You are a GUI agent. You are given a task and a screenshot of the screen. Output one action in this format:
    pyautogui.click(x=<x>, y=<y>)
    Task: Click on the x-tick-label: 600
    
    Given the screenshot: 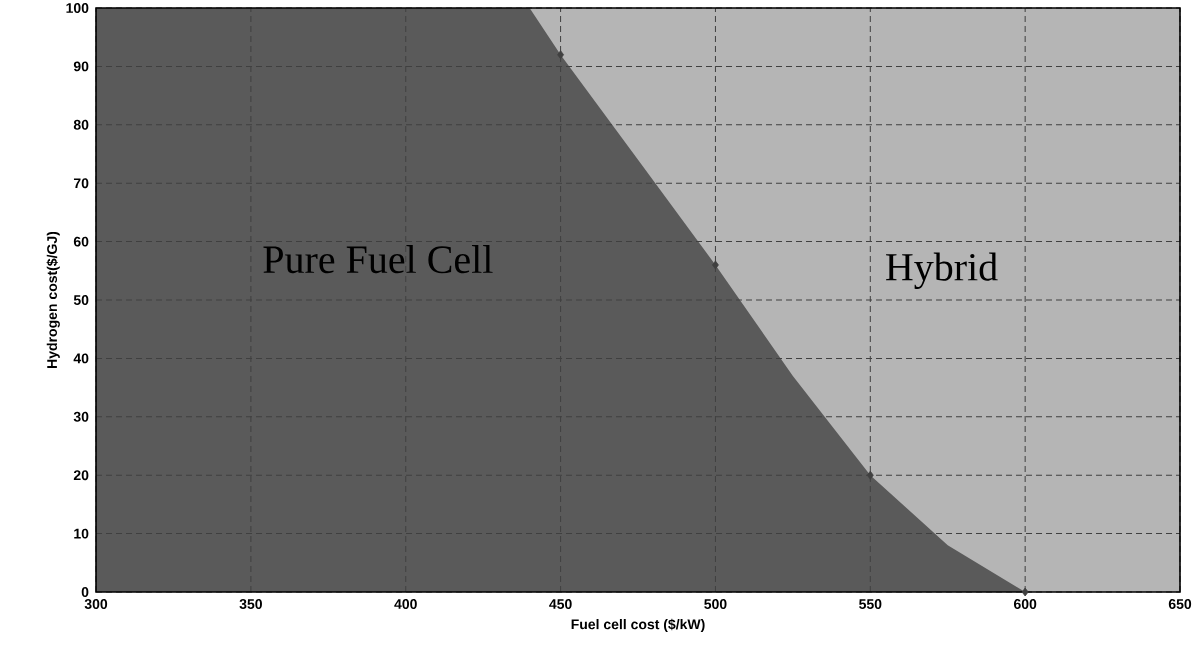 What is the action you would take?
    pyautogui.click(x=1025, y=604)
    